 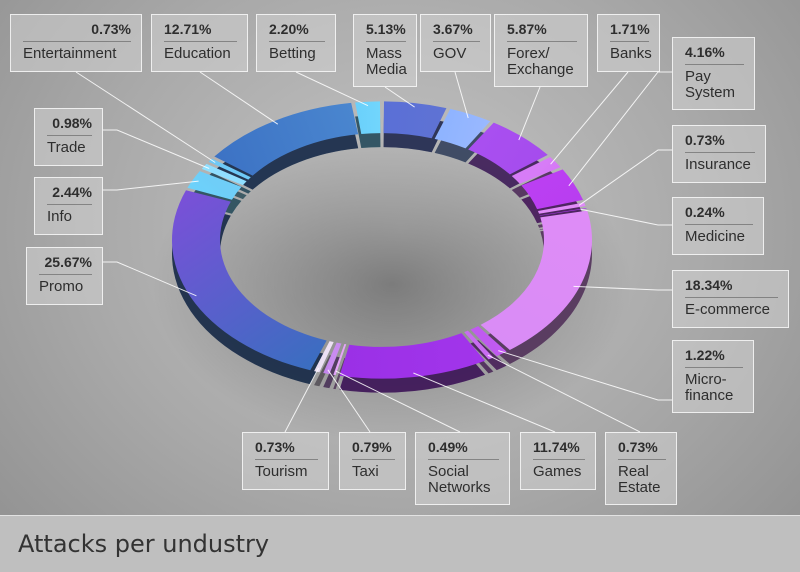 I want to click on name-insurance: Insurance, so click(x=718, y=164).